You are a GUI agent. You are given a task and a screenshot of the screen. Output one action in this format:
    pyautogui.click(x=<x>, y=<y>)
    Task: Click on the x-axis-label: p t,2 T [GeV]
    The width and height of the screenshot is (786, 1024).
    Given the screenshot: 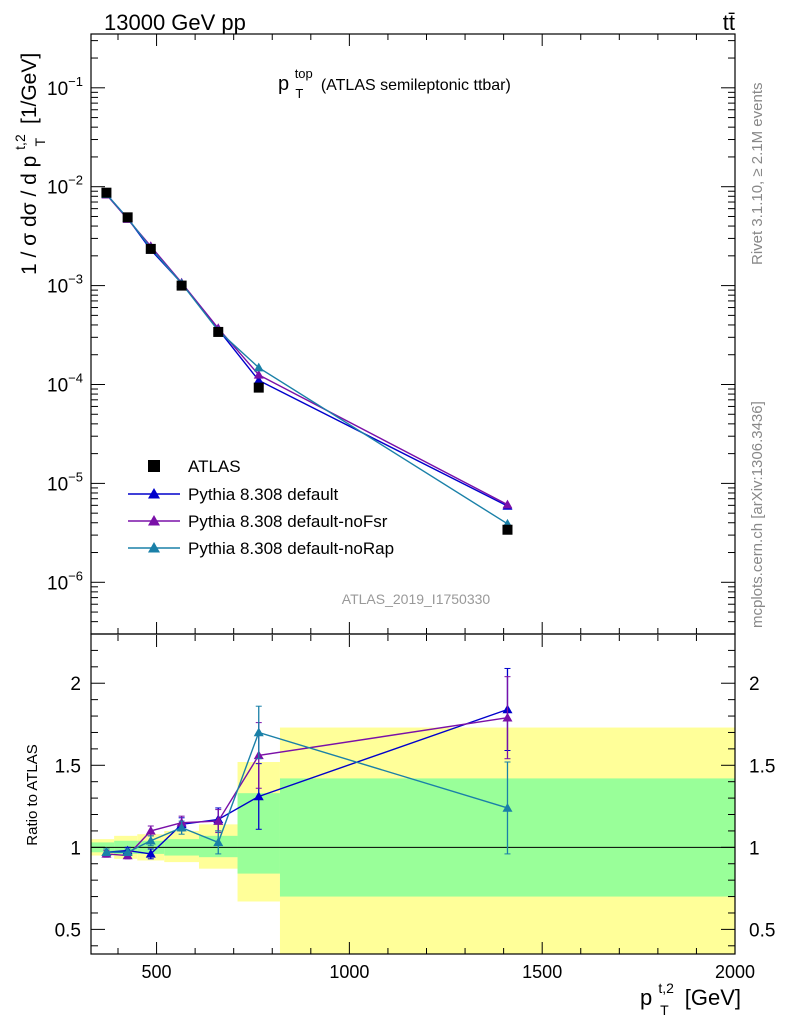 What is the action you would take?
    pyautogui.click(x=690, y=996)
    